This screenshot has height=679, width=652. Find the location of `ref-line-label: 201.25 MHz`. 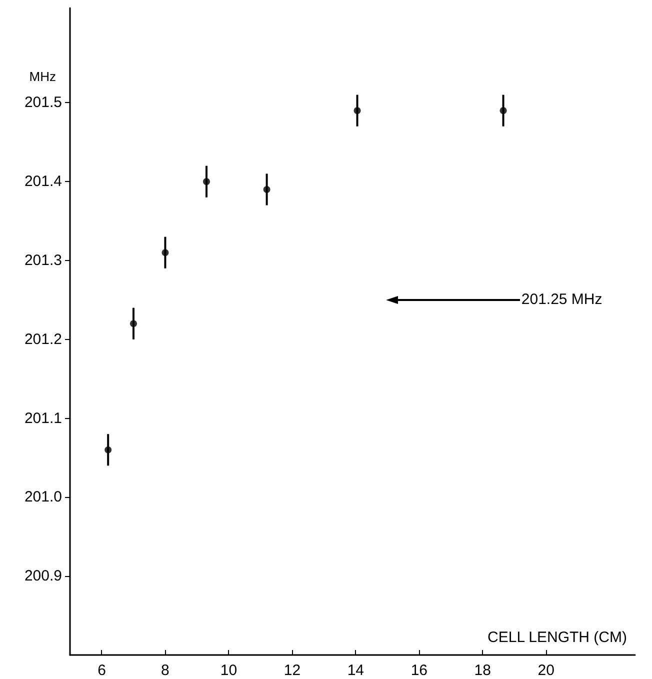

ref-line-label: 201.25 MHz is located at coordinates (561, 299).